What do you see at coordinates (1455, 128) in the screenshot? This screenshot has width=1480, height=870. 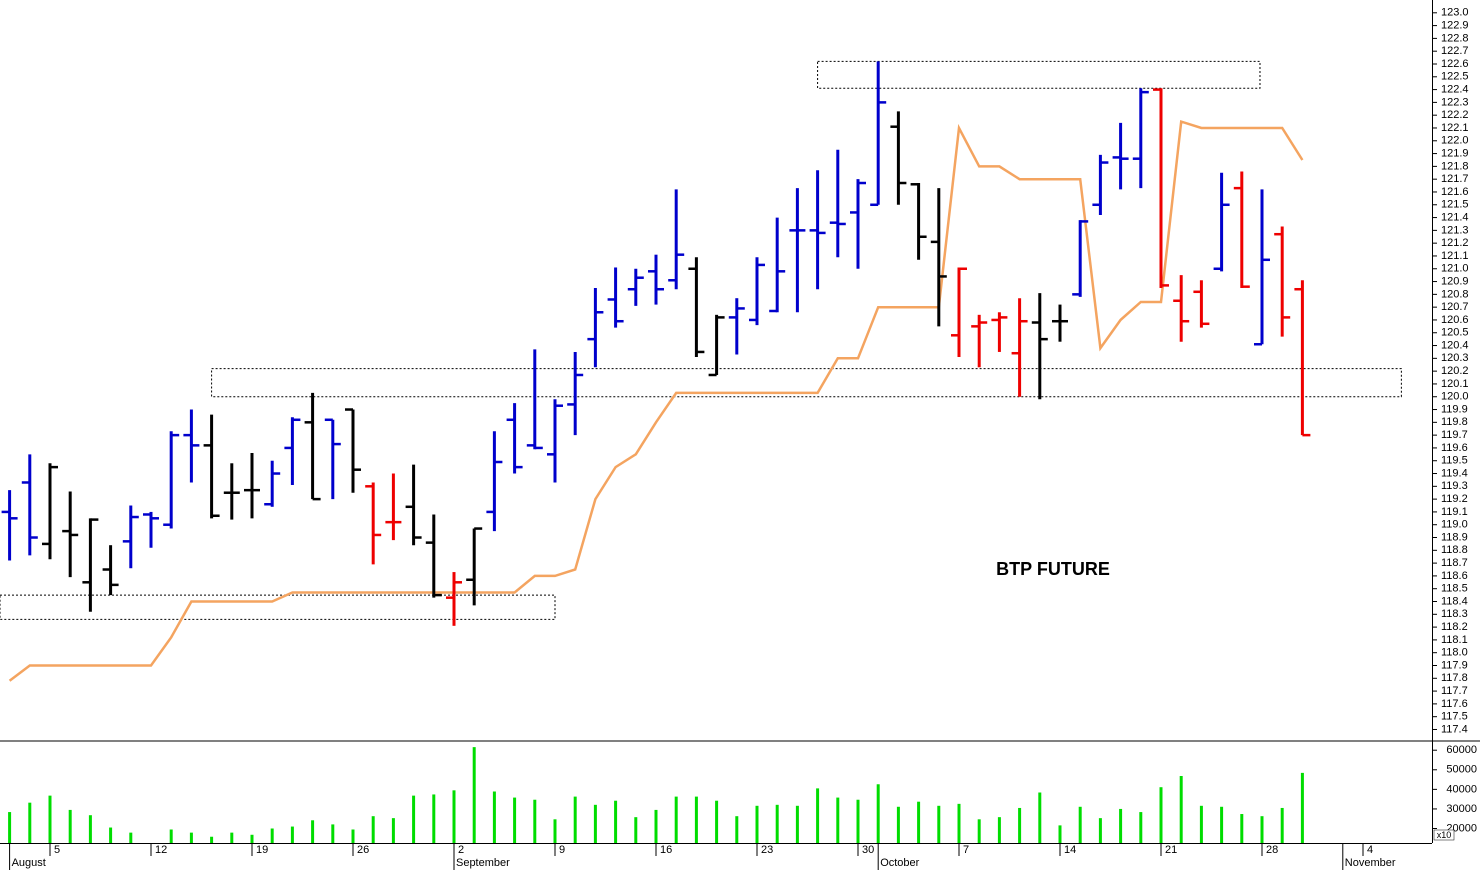 I see `y-tick-label: 122.1` at bounding box center [1455, 128].